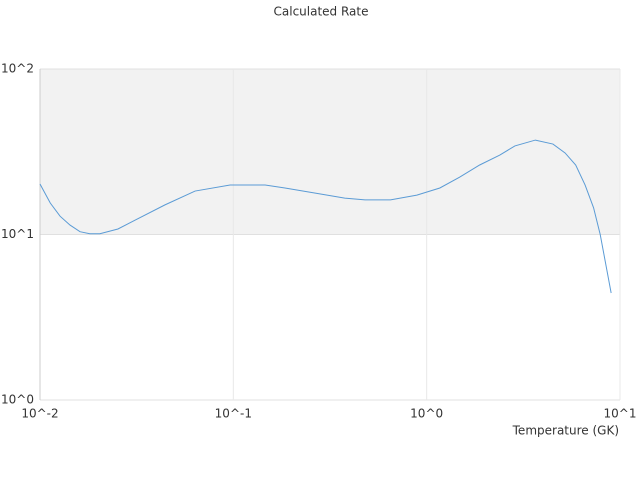 The width and height of the screenshot is (640, 480). I want to click on y-tick-label: 10^0, so click(17, 400).